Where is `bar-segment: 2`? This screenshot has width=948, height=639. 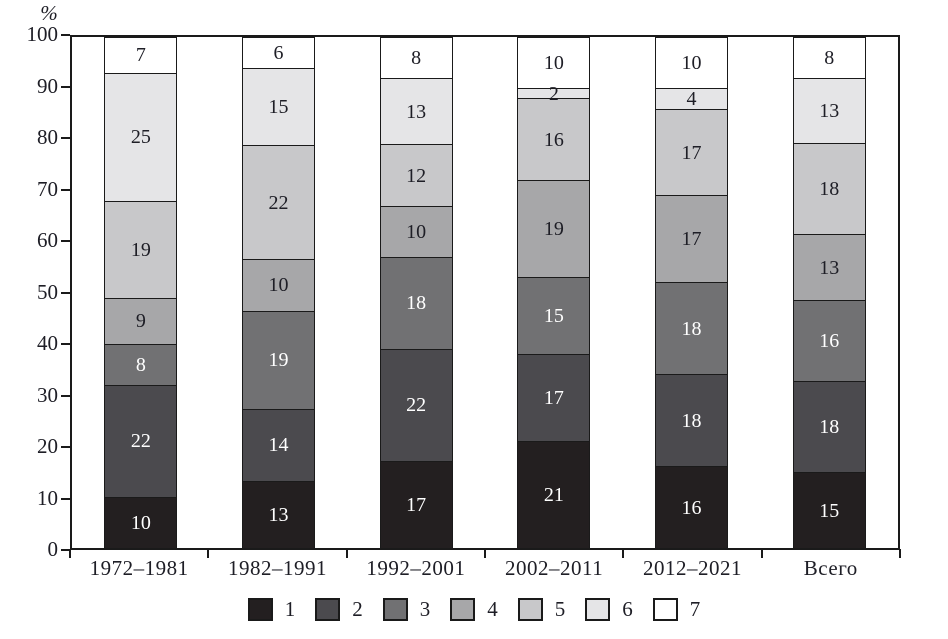 bar-segment: 2 is located at coordinates (554, 94).